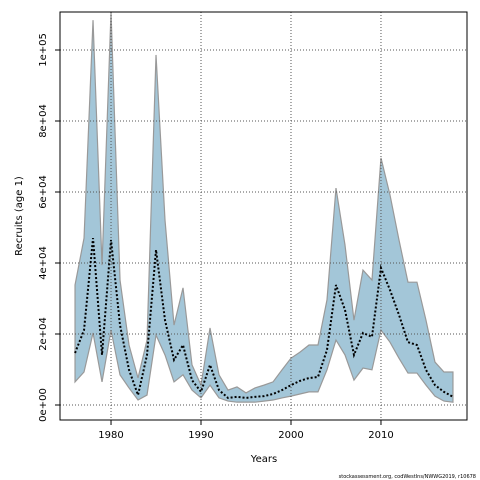 The width and height of the screenshot is (480, 480). What do you see at coordinates (43, 405) in the screenshot?
I see `y-tick-label: 0e+00` at bounding box center [43, 405].